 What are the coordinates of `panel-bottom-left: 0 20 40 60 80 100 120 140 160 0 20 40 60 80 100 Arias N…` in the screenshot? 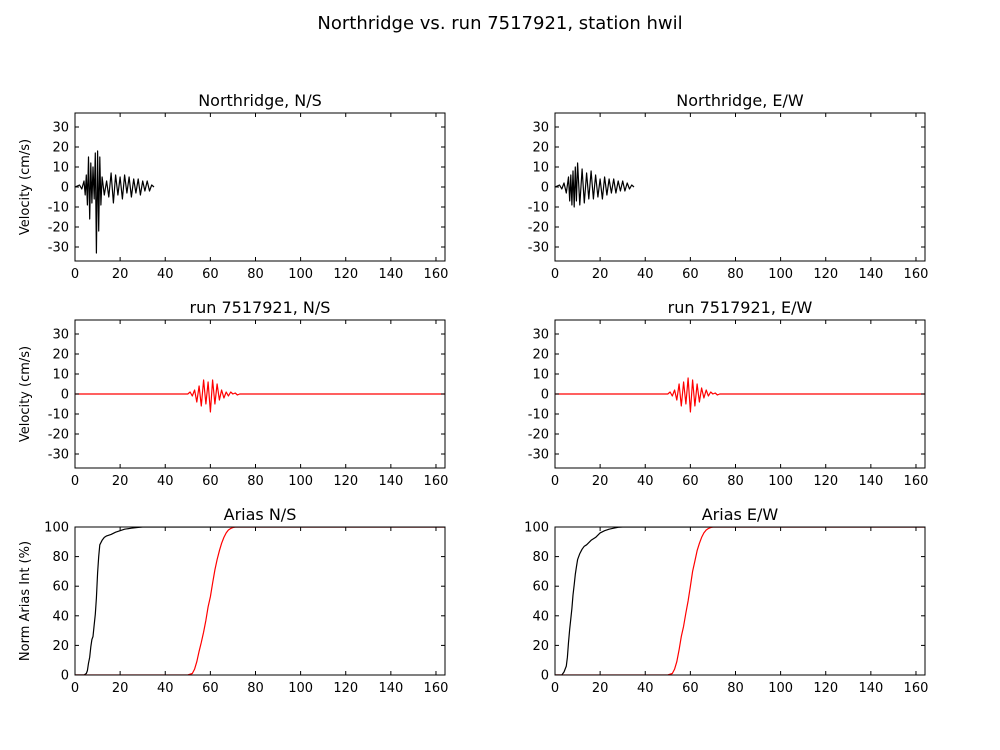 It's located at (233, 600).